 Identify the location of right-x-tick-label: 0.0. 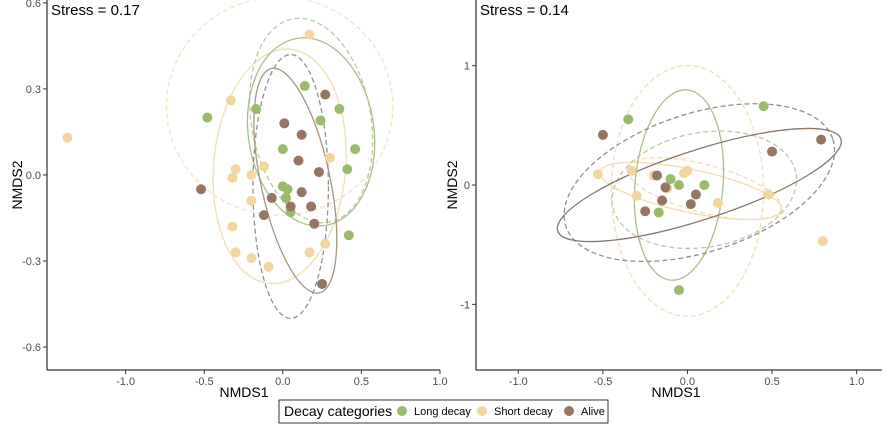
(687, 382).